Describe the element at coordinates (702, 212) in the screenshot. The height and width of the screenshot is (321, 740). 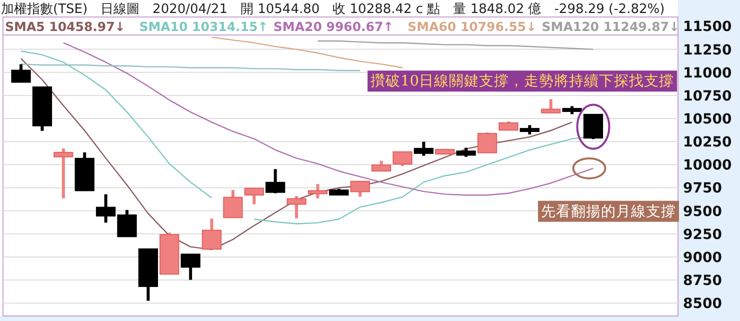
I see `y-tick-label: 9500` at that location.